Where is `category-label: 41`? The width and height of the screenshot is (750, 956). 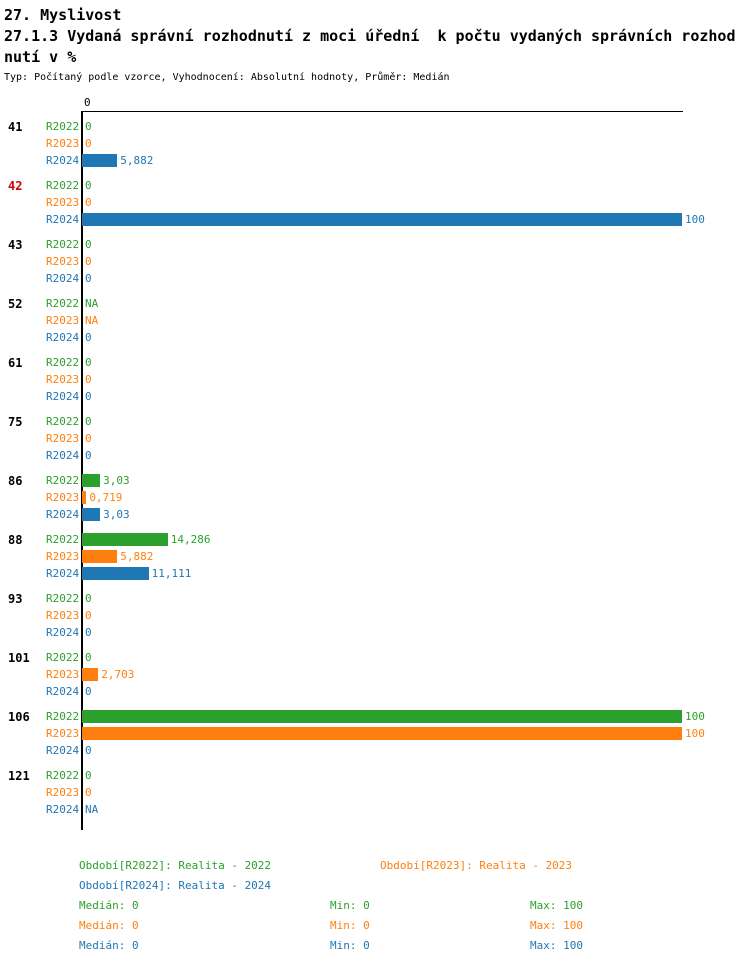 category-label: 41 is located at coordinates (15, 126).